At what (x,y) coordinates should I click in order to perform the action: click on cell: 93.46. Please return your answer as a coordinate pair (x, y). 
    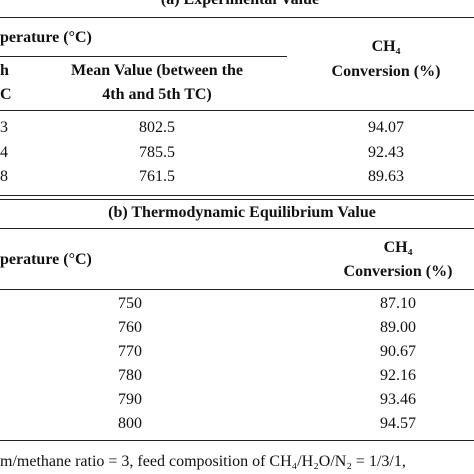
    Looking at the image, I should click on (398, 399).